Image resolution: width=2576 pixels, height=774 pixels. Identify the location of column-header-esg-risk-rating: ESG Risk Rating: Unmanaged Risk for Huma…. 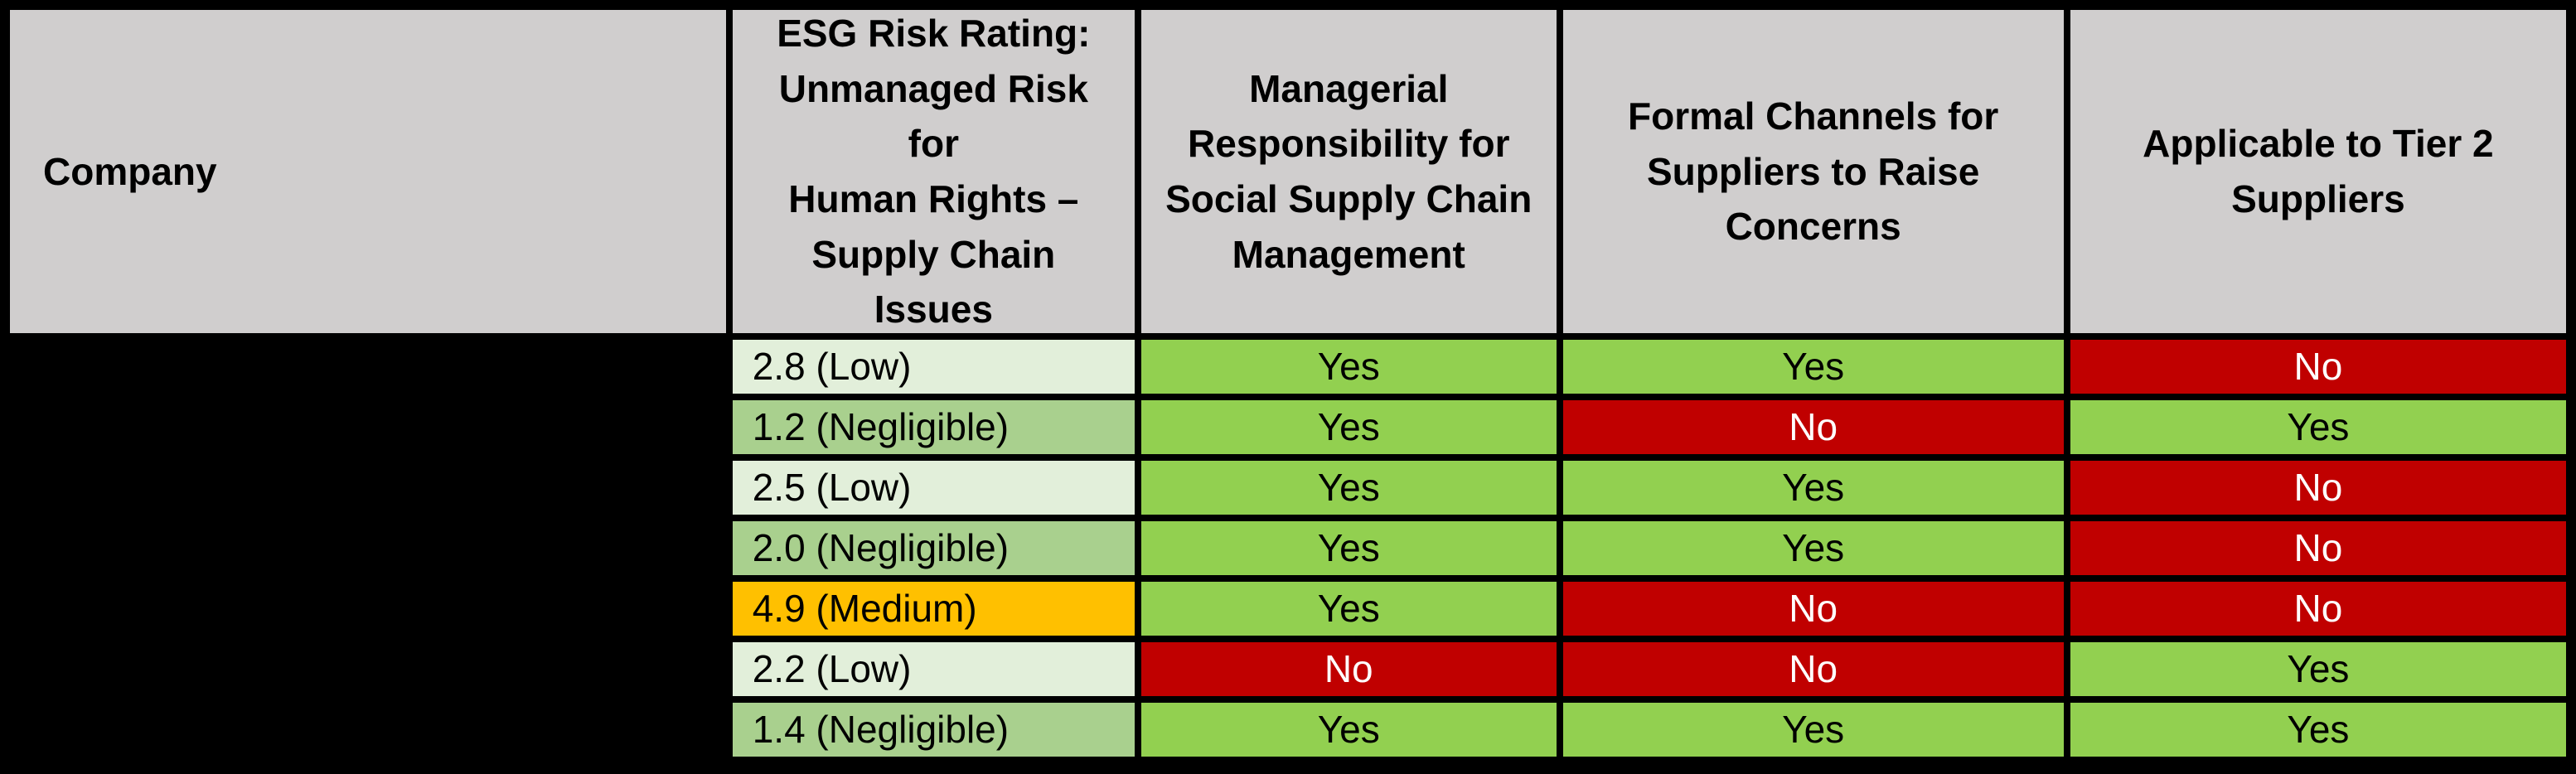
(934, 172).